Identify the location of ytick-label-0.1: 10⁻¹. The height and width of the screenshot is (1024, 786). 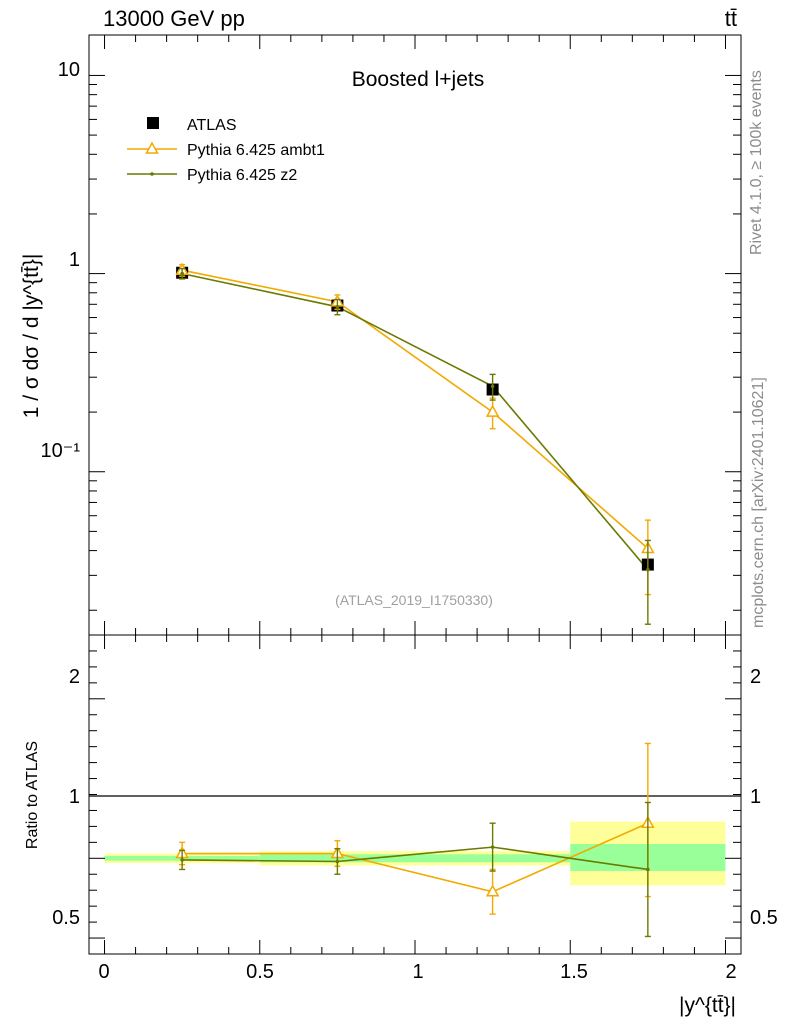
(61, 451).